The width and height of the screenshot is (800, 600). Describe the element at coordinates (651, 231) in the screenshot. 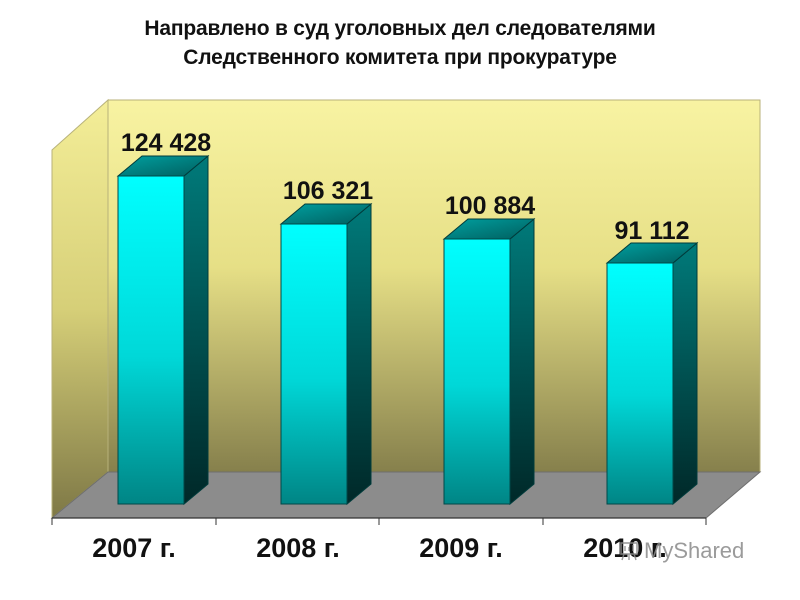

I see `value-label-2010: 91 112` at that location.